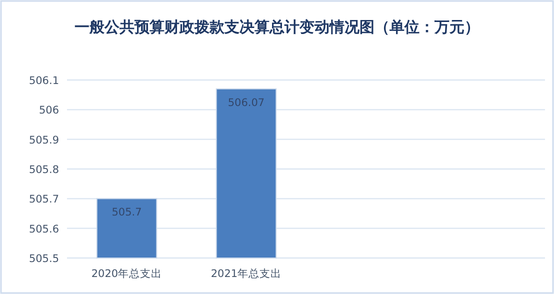  I want to click on x-tick-label: 2021年总支出, so click(246, 273).